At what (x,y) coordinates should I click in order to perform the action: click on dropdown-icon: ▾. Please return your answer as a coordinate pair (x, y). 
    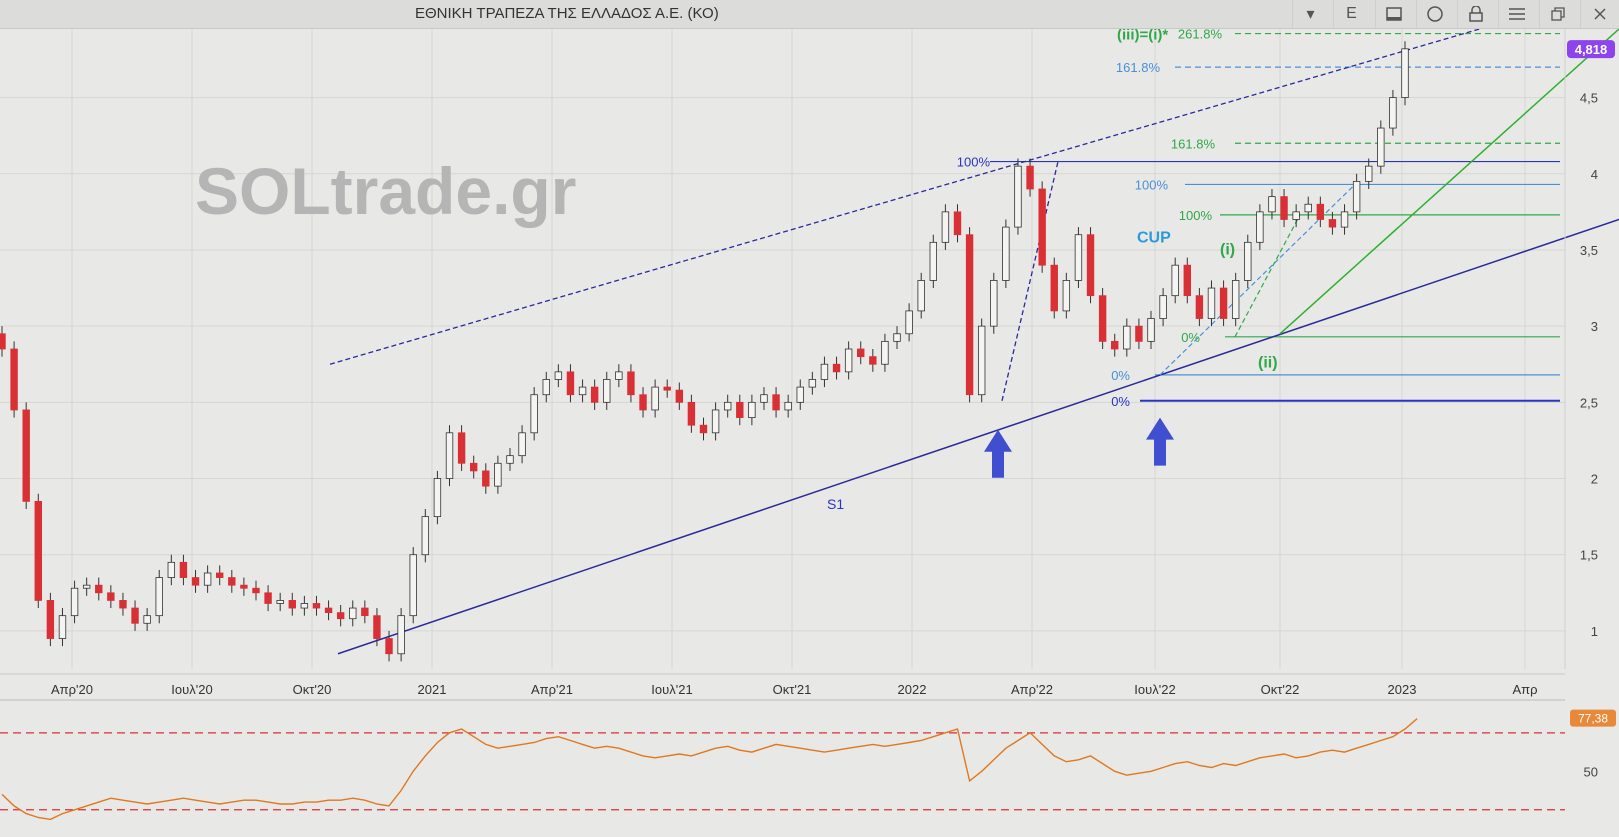
    Looking at the image, I should click on (1310, 14).